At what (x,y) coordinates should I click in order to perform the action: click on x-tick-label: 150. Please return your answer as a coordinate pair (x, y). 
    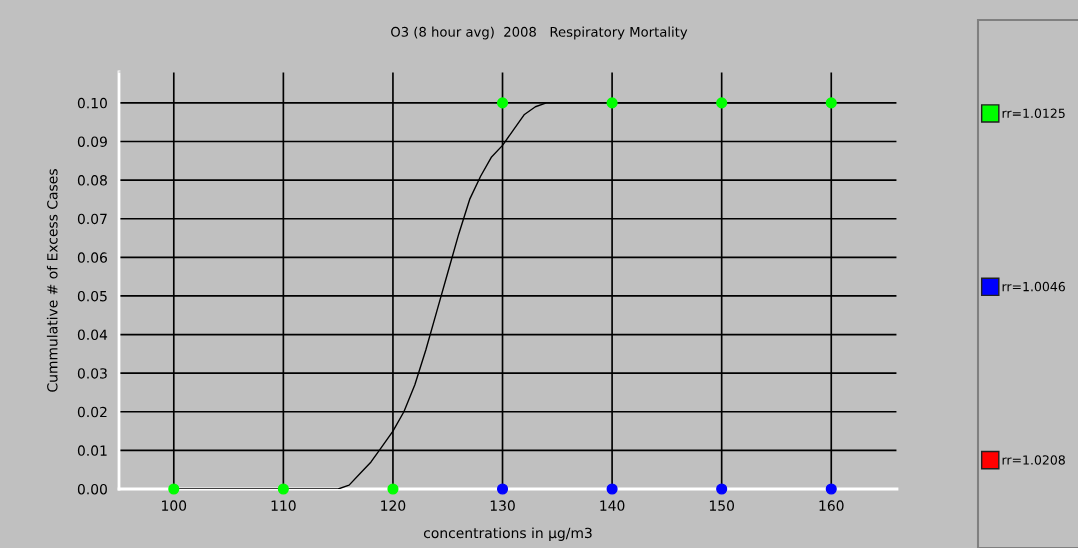
    Looking at the image, I should click on (722, 505).